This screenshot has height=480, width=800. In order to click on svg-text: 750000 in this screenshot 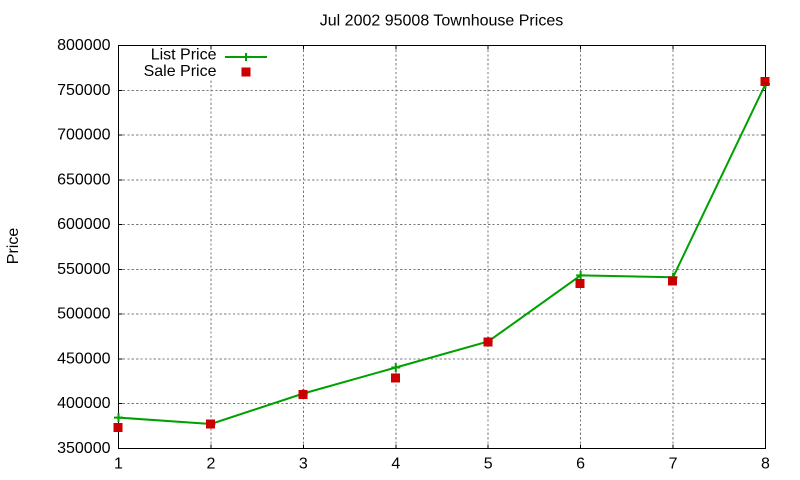, I will do `click(83, 90)`.